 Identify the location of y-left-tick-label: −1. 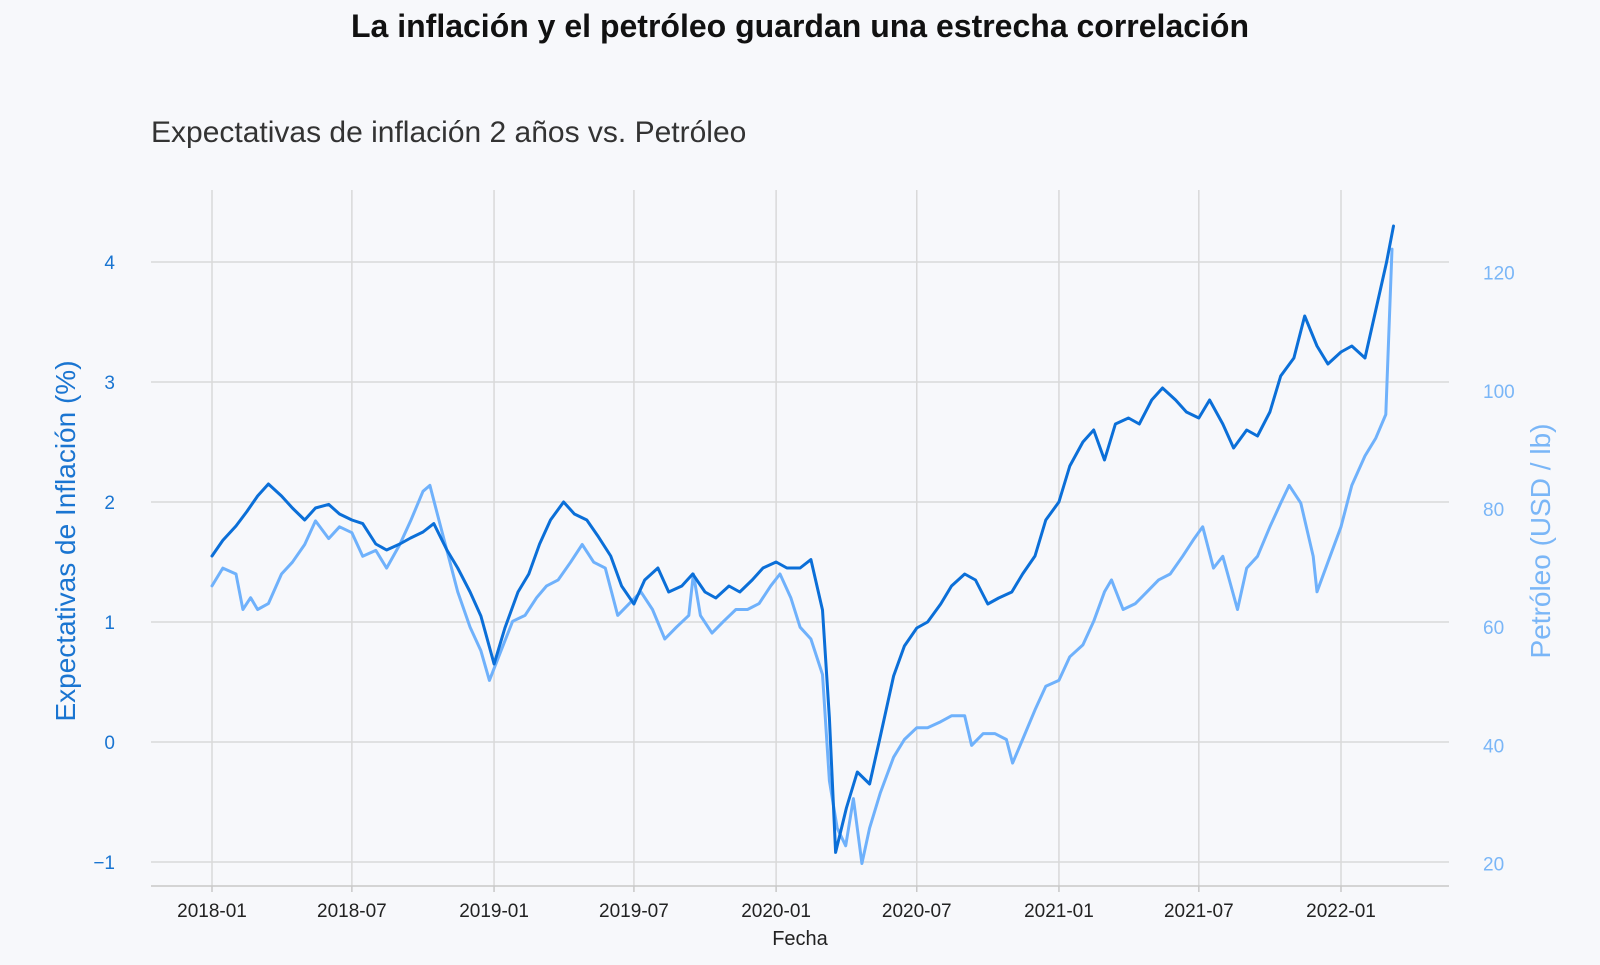
(104, 863).